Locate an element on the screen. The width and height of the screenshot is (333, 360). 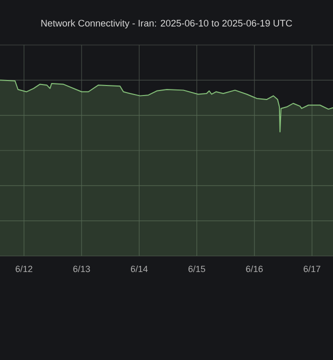
chart-title: Network Connectivity - Iran: 2025-06-10 to 2025-06-19 UTC is located at coordinates (166, 24).